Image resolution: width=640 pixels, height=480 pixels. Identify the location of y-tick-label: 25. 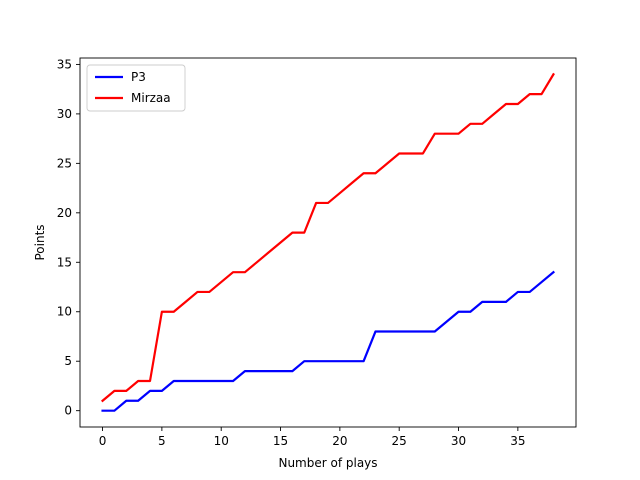
(64, 163).